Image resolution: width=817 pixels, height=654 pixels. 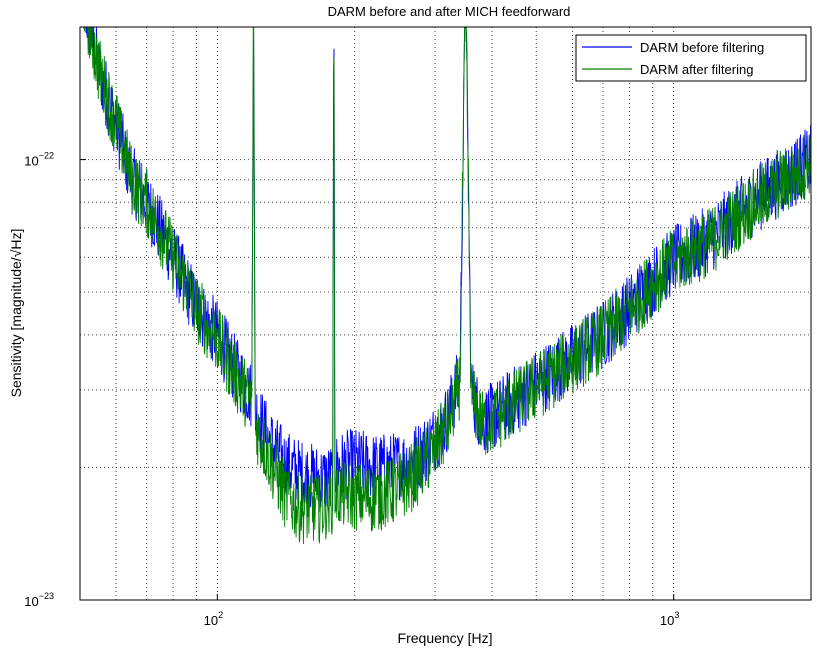 I want to click on y-tick-label: 10−23, so click(x=39, y=600).